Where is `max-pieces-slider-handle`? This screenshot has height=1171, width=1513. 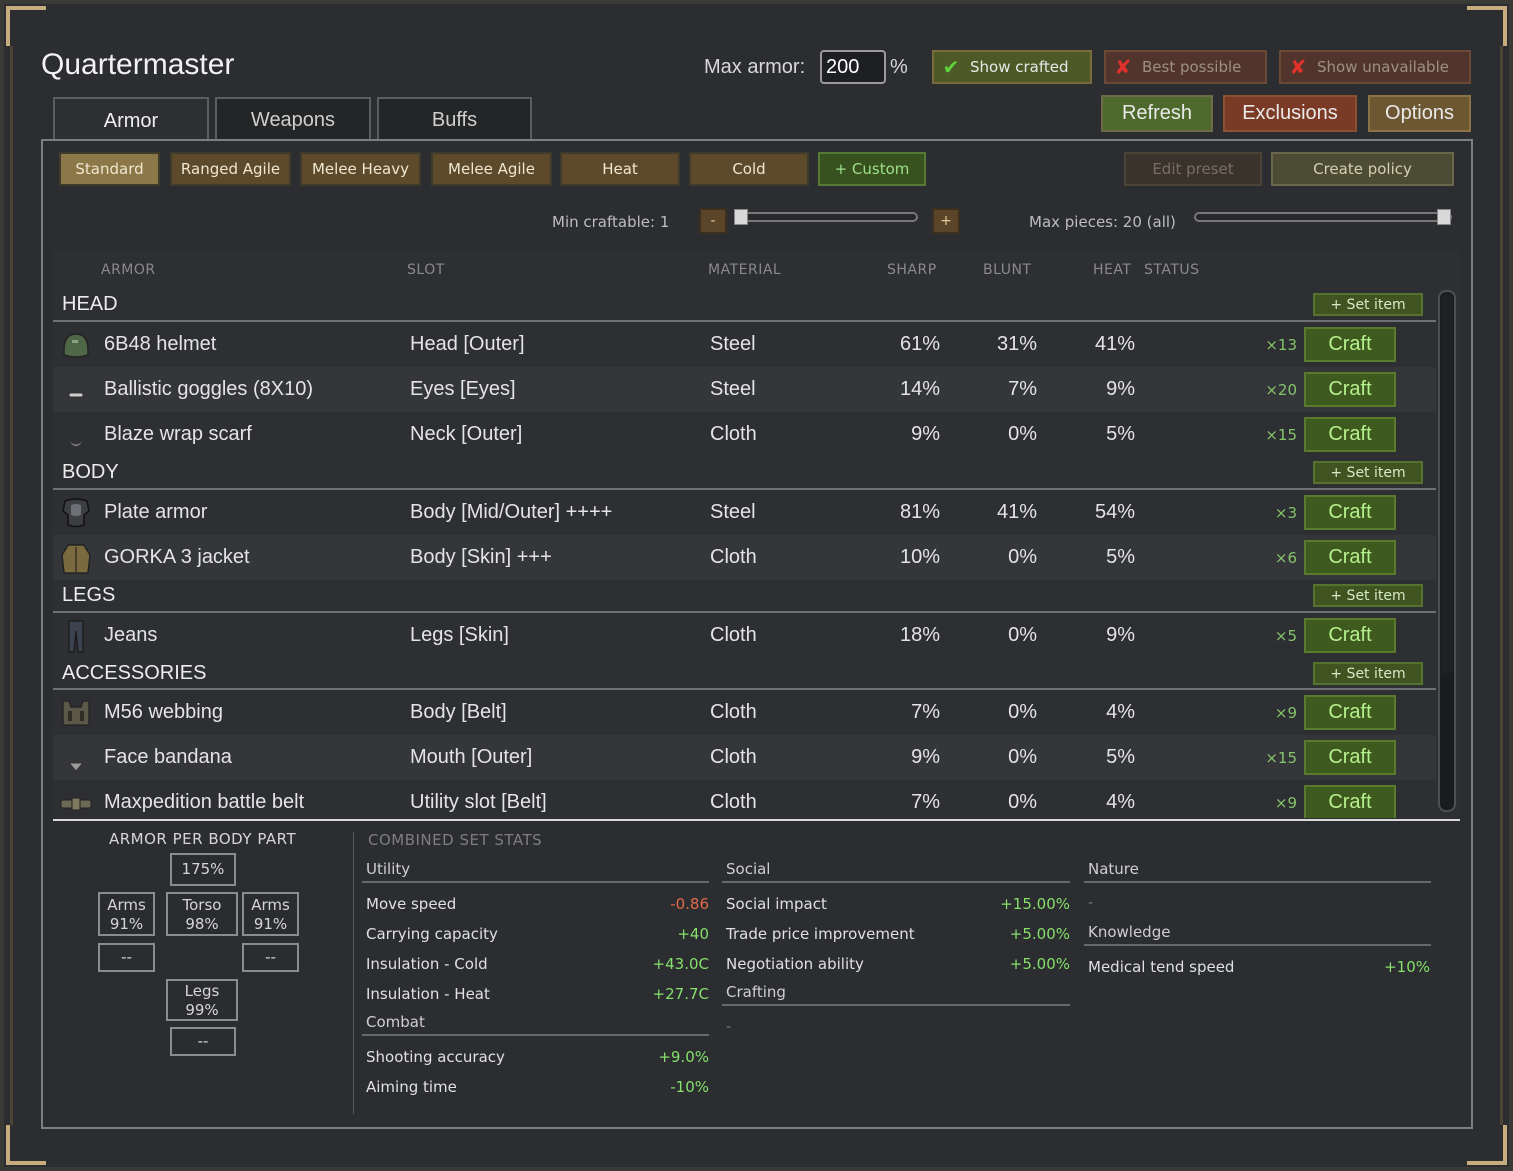 max-pieces-slider-handle is located at coordinates (1444, 217).